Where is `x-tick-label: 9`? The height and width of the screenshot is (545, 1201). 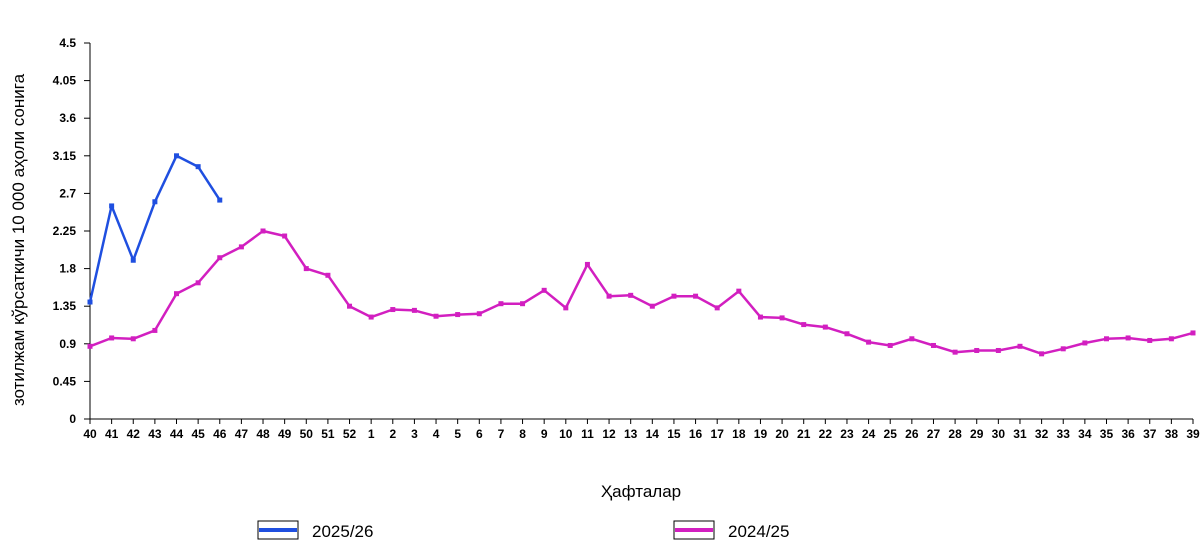
x-tick-label: 9 is located at coordinates (544, 434).